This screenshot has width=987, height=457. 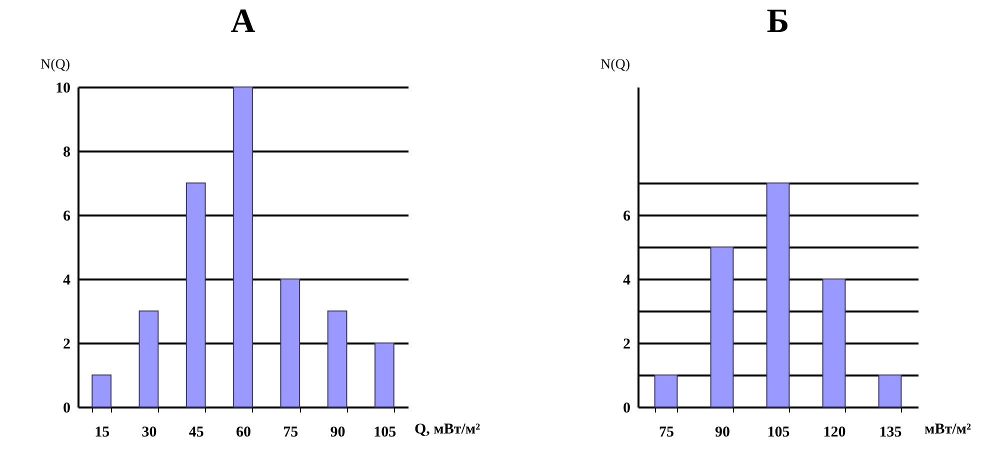 I want to click on x-tick-label: 60, so click(x=243, y=432).